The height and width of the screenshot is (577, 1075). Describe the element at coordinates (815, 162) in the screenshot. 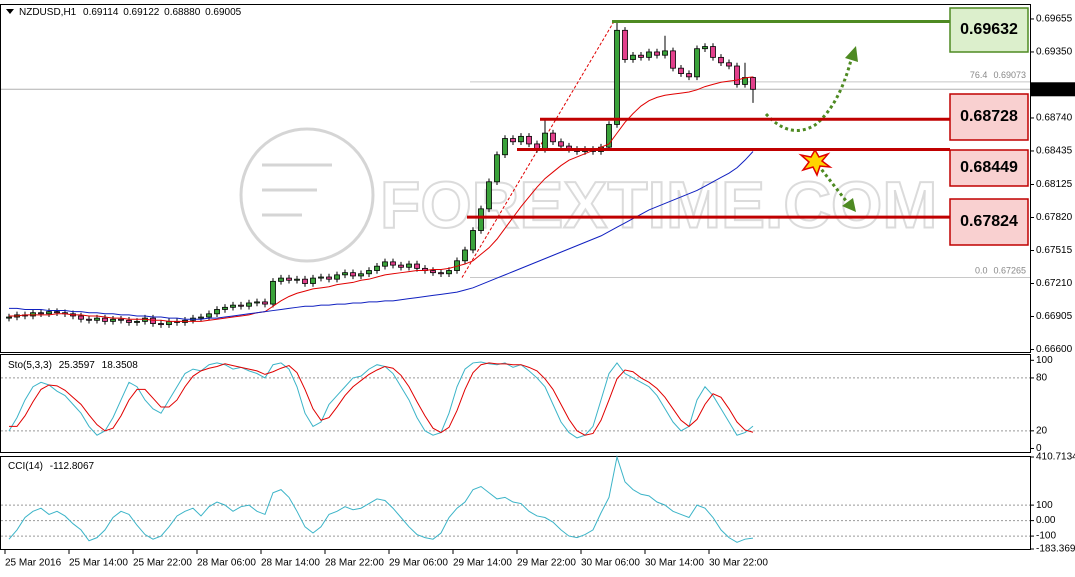

I see `breakout-burst` at that location.